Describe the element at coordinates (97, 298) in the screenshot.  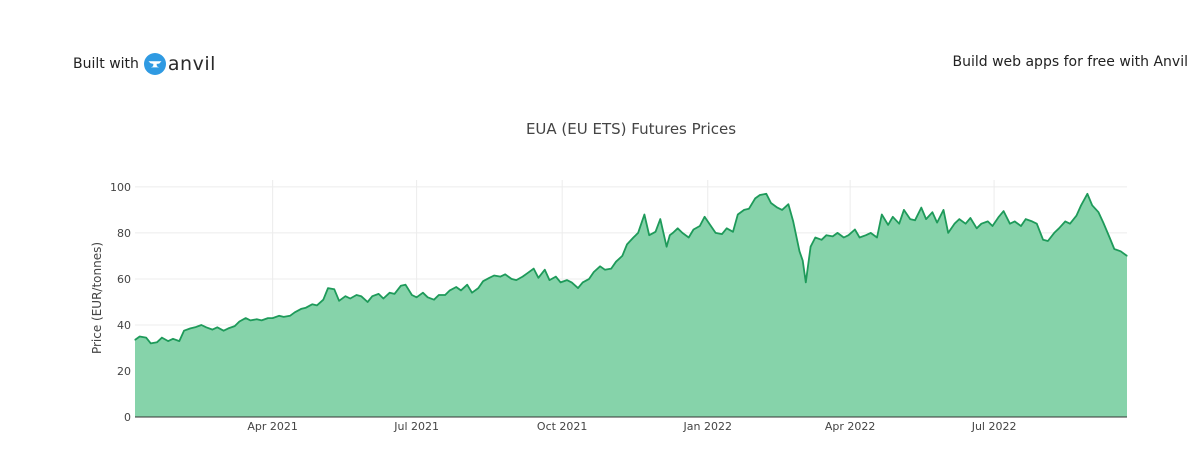
I see `y-axis-title: Price (EUR/tonnes)` at that location.